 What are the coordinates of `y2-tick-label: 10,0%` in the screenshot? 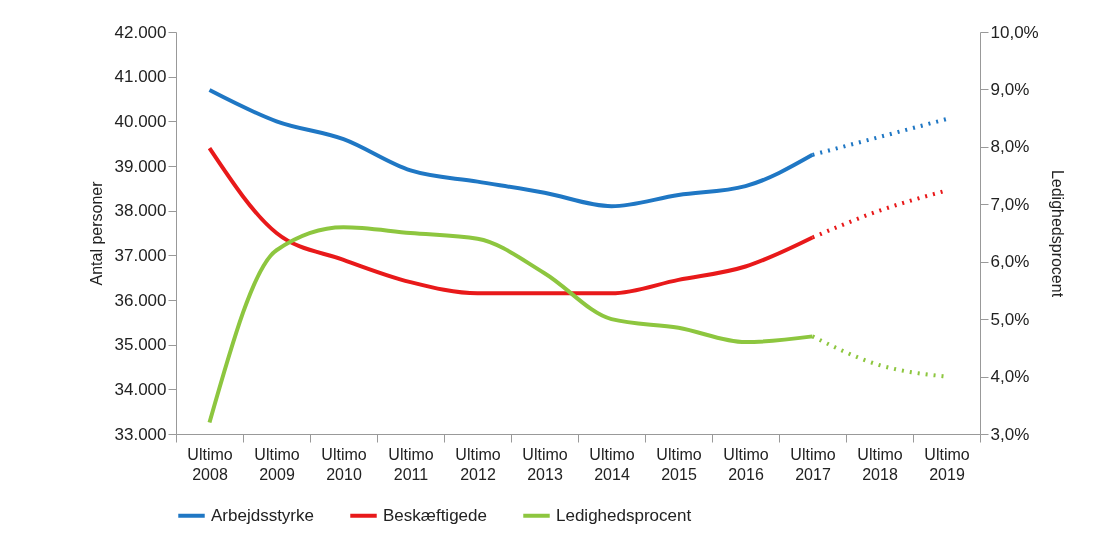 It's located at (1014, 32).